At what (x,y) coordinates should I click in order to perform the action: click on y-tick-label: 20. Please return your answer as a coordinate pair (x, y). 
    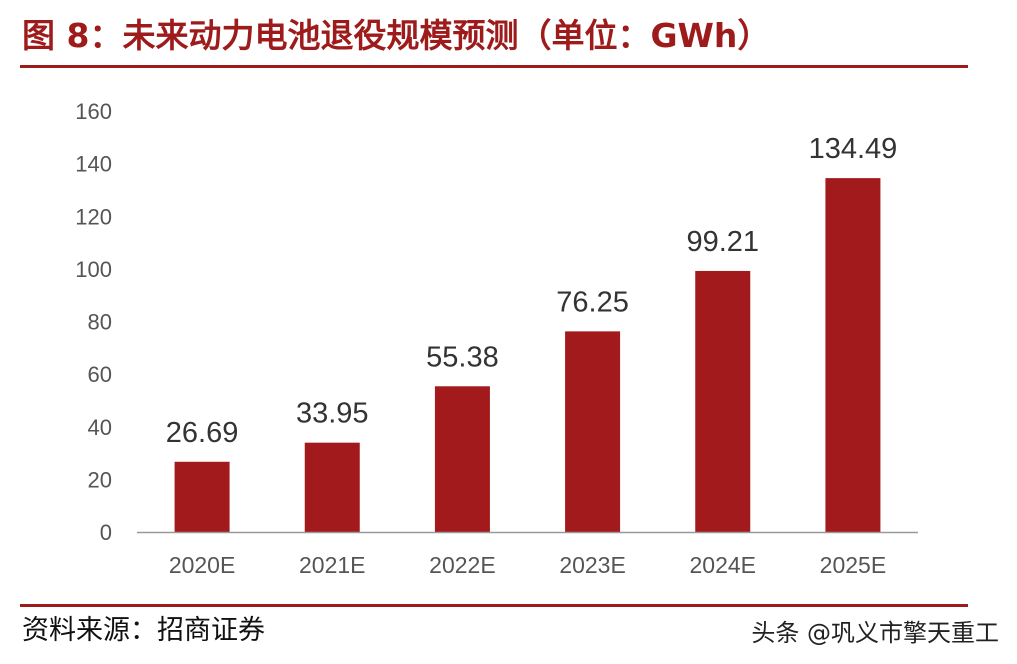
    Looking at the image, I should click on (100, 479).